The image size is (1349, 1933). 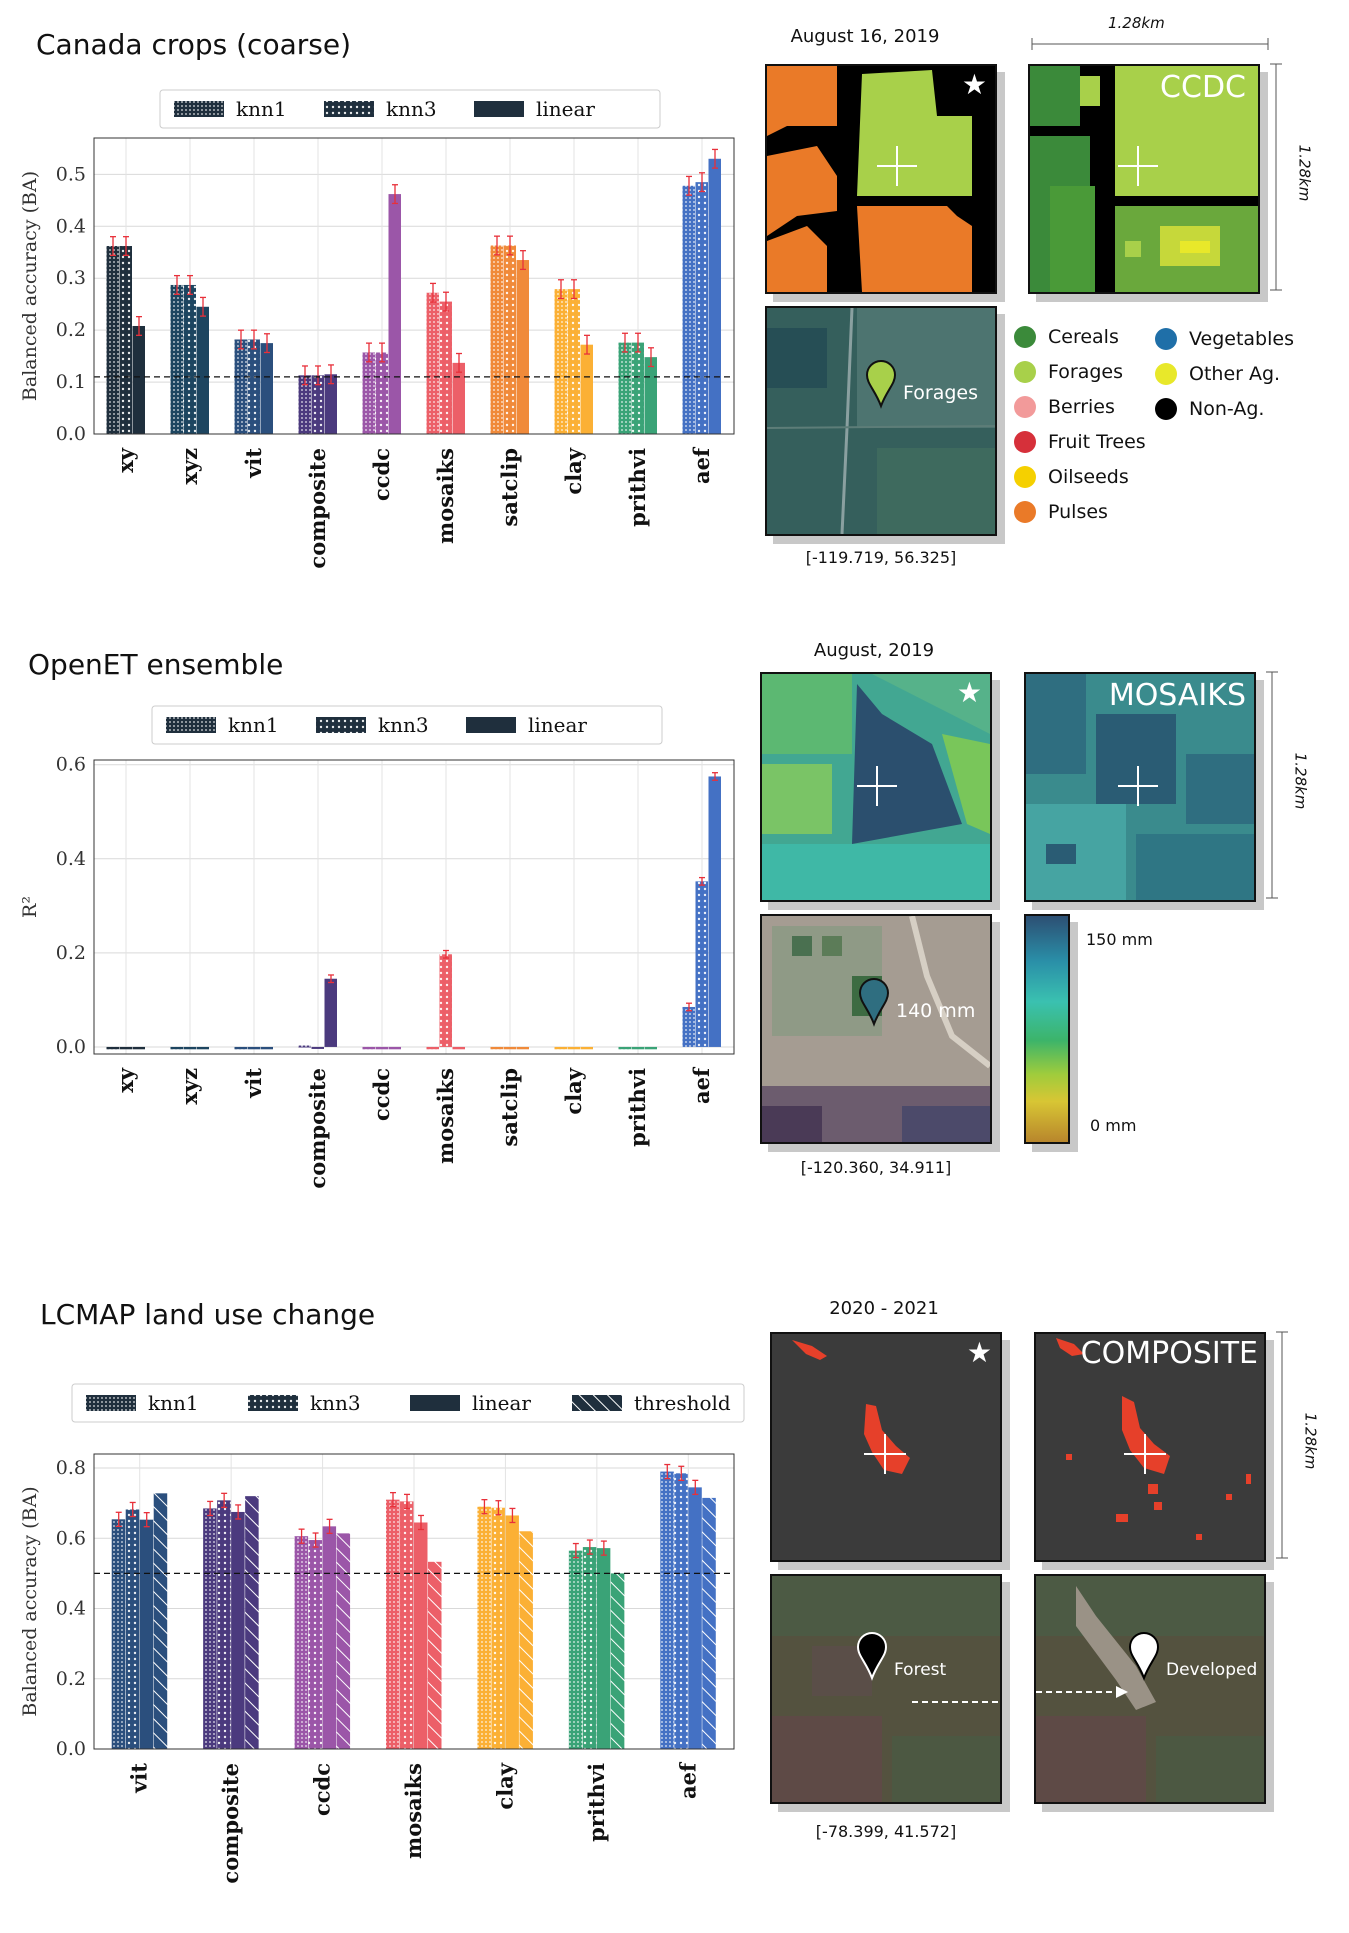 I want to click on bar-xy-knn1, so click(x=112, y=340).